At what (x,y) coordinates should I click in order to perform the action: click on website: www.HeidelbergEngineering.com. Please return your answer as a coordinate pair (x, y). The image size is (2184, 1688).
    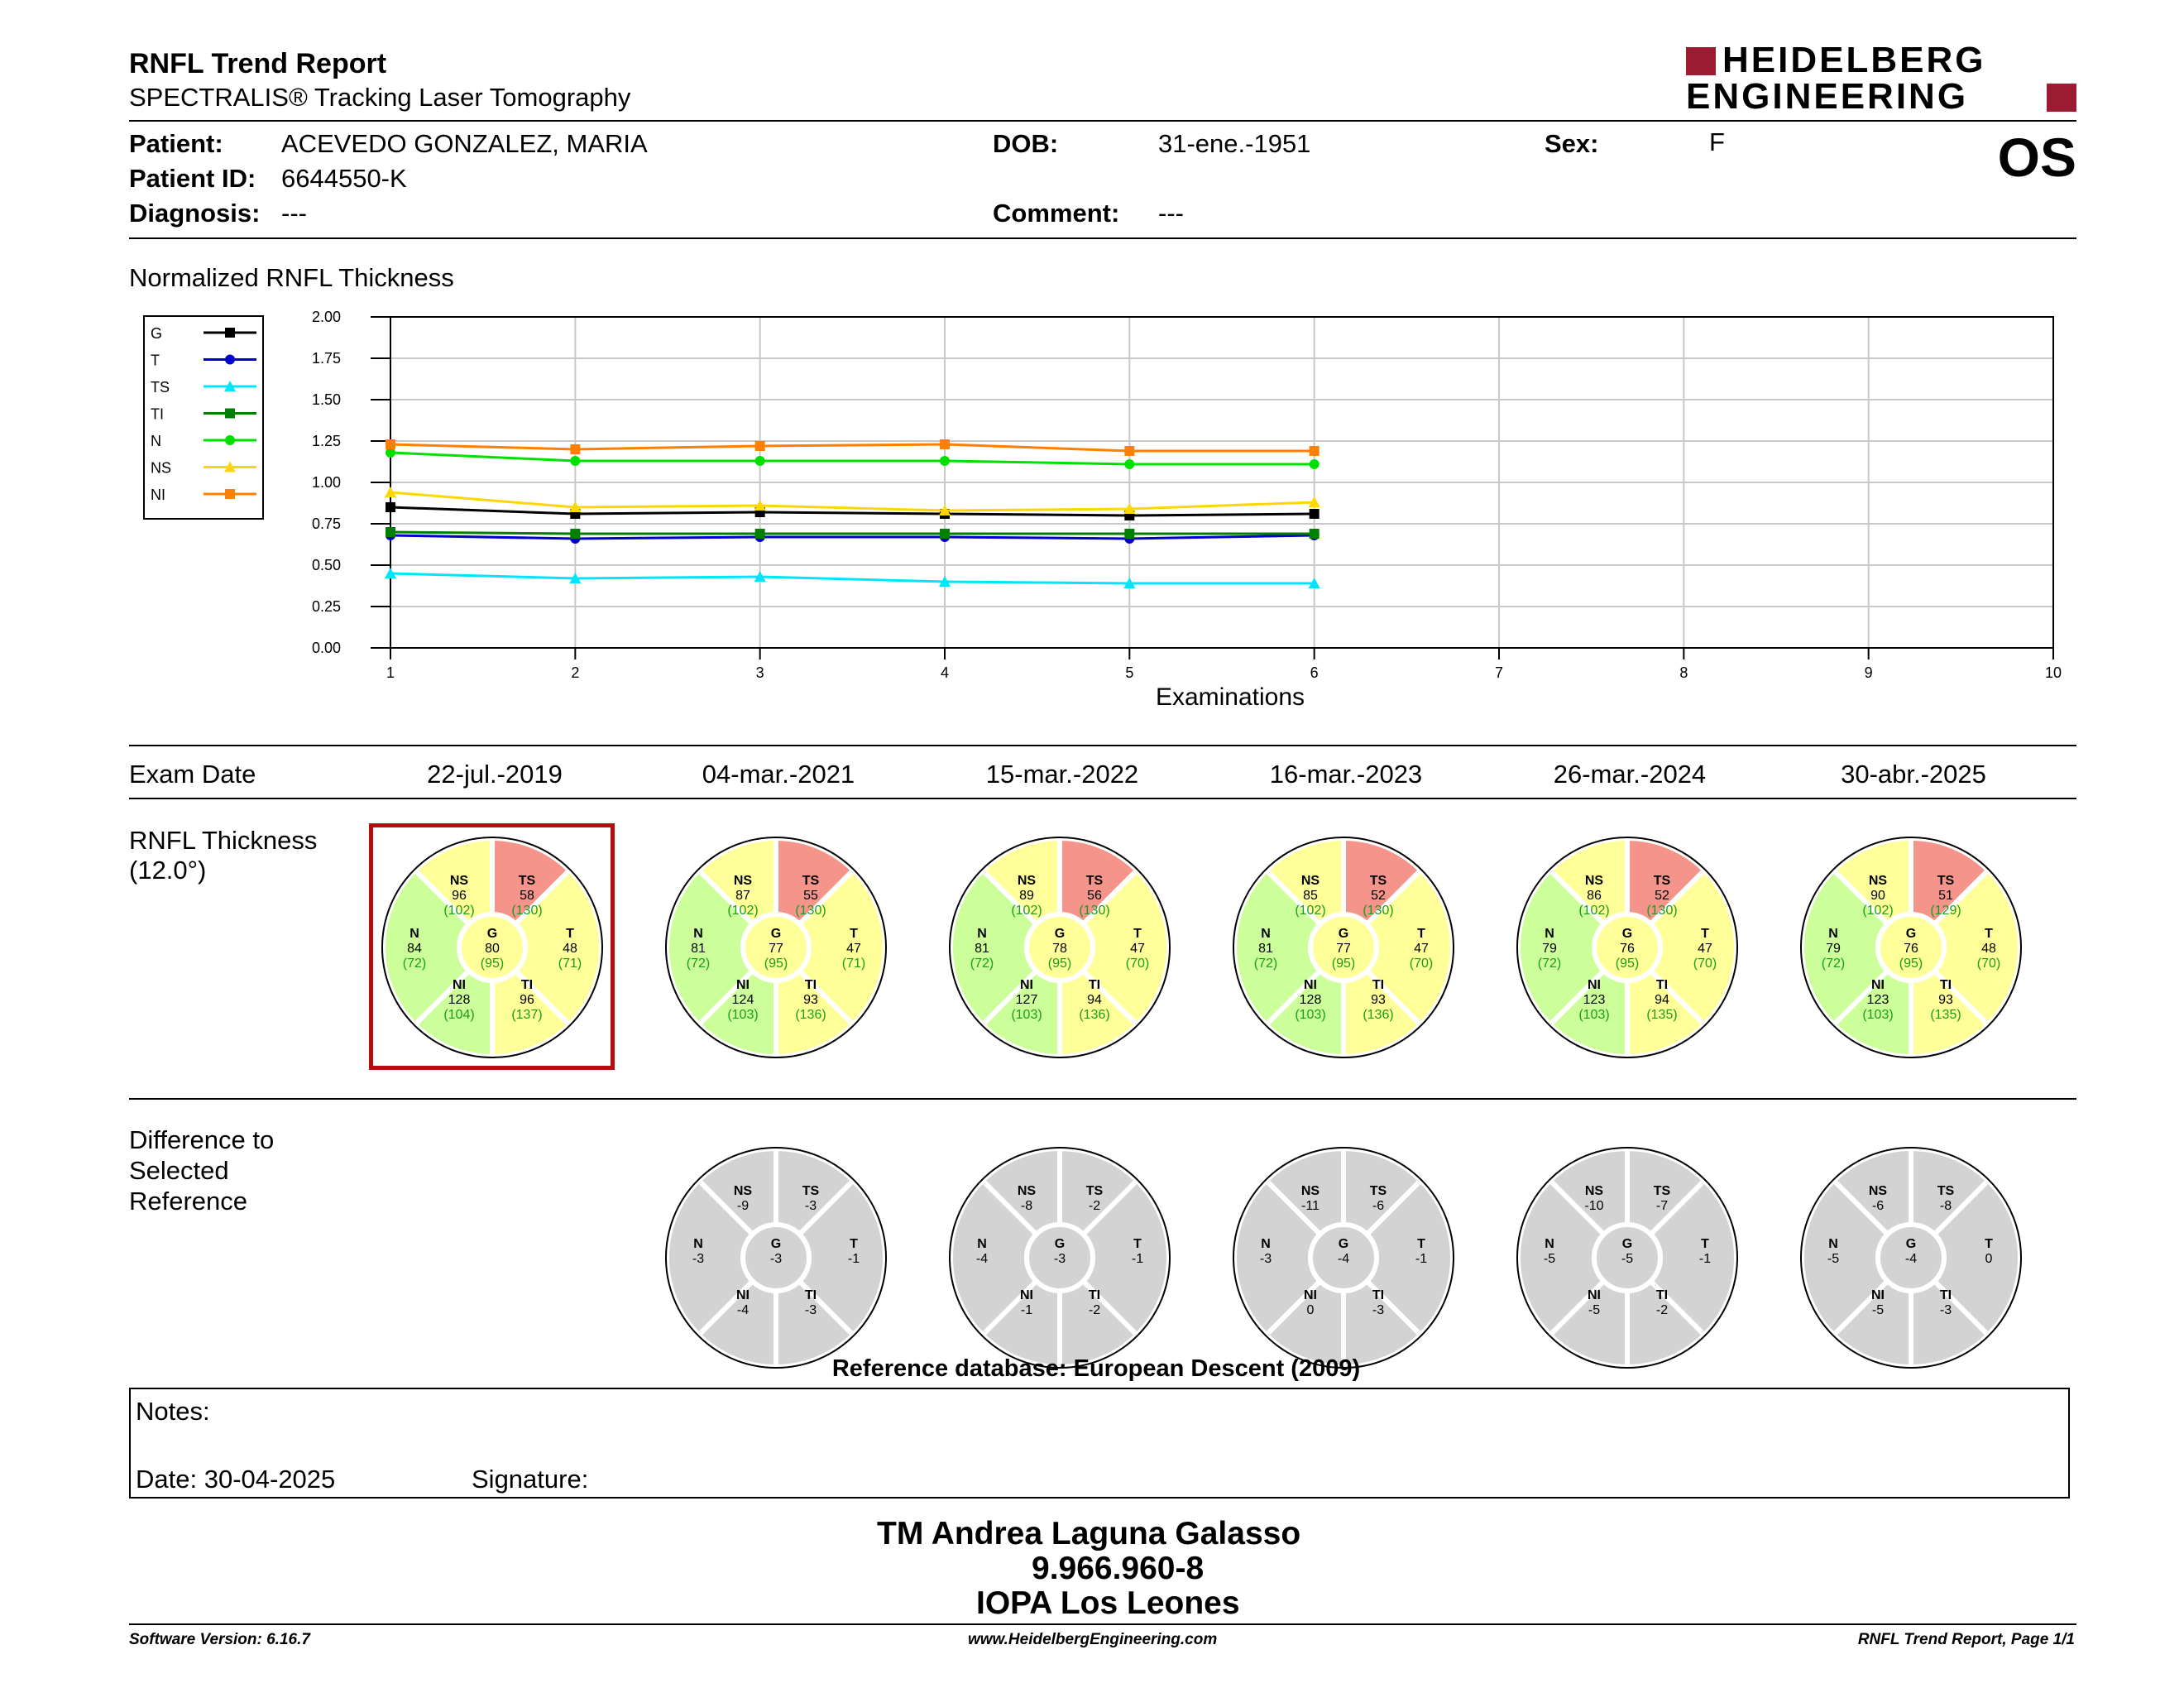
    Looking at the image, I should click on (1093, 1639).